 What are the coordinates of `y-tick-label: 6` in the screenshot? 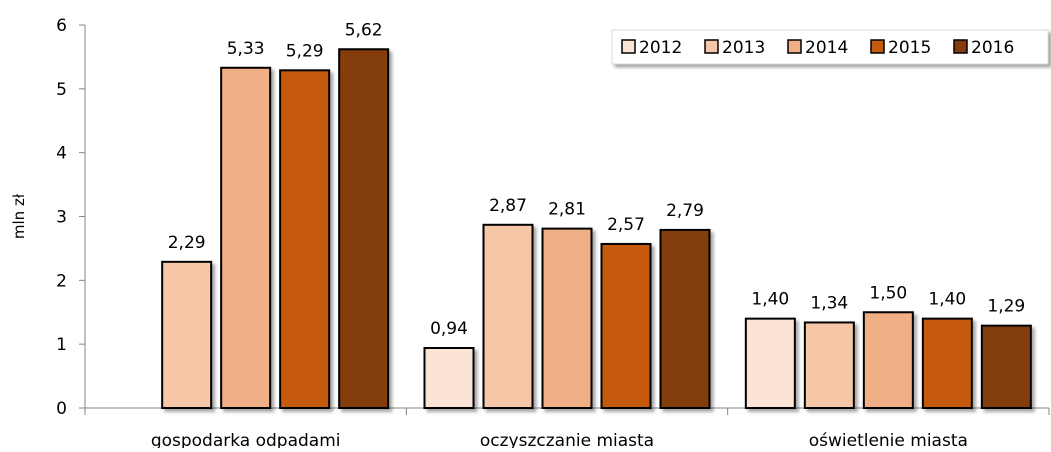 It's located at (61, 26).